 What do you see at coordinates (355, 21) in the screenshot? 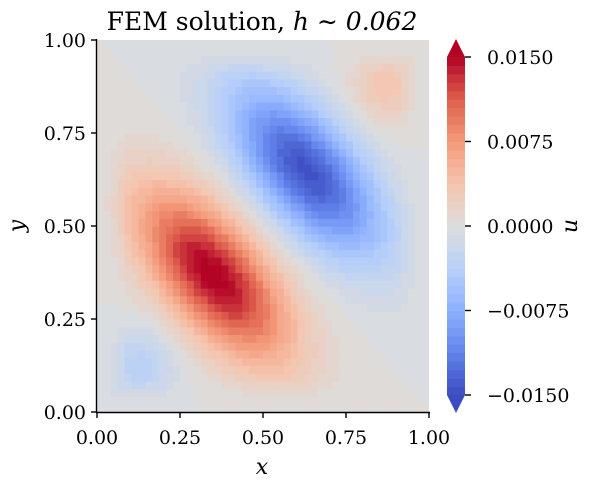
I see `chart-title-math: h ∼ 0.062` at bounding box center [355, 21].